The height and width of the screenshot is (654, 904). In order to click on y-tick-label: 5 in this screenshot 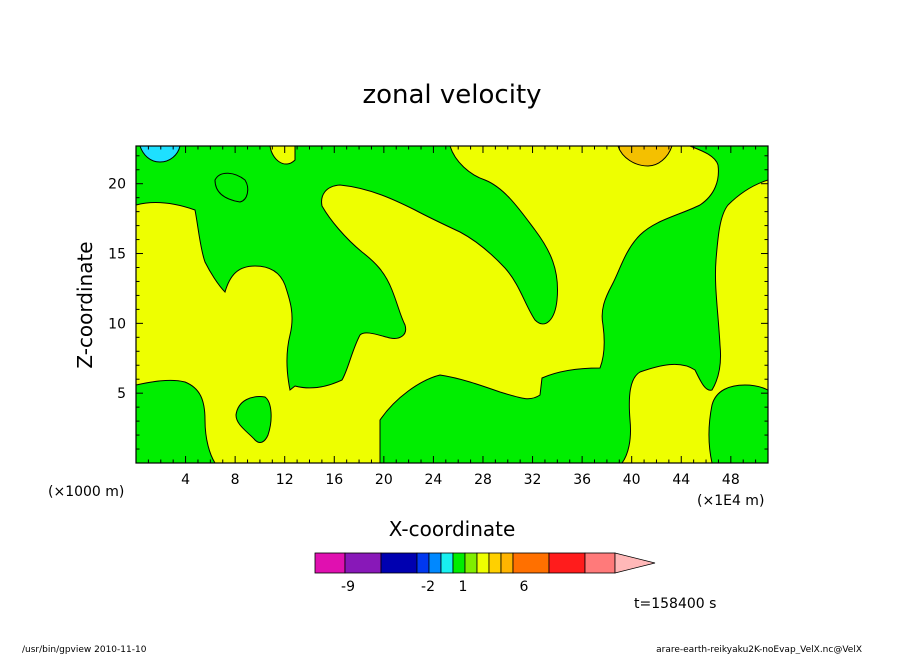, I will do `click(121, 394)`.